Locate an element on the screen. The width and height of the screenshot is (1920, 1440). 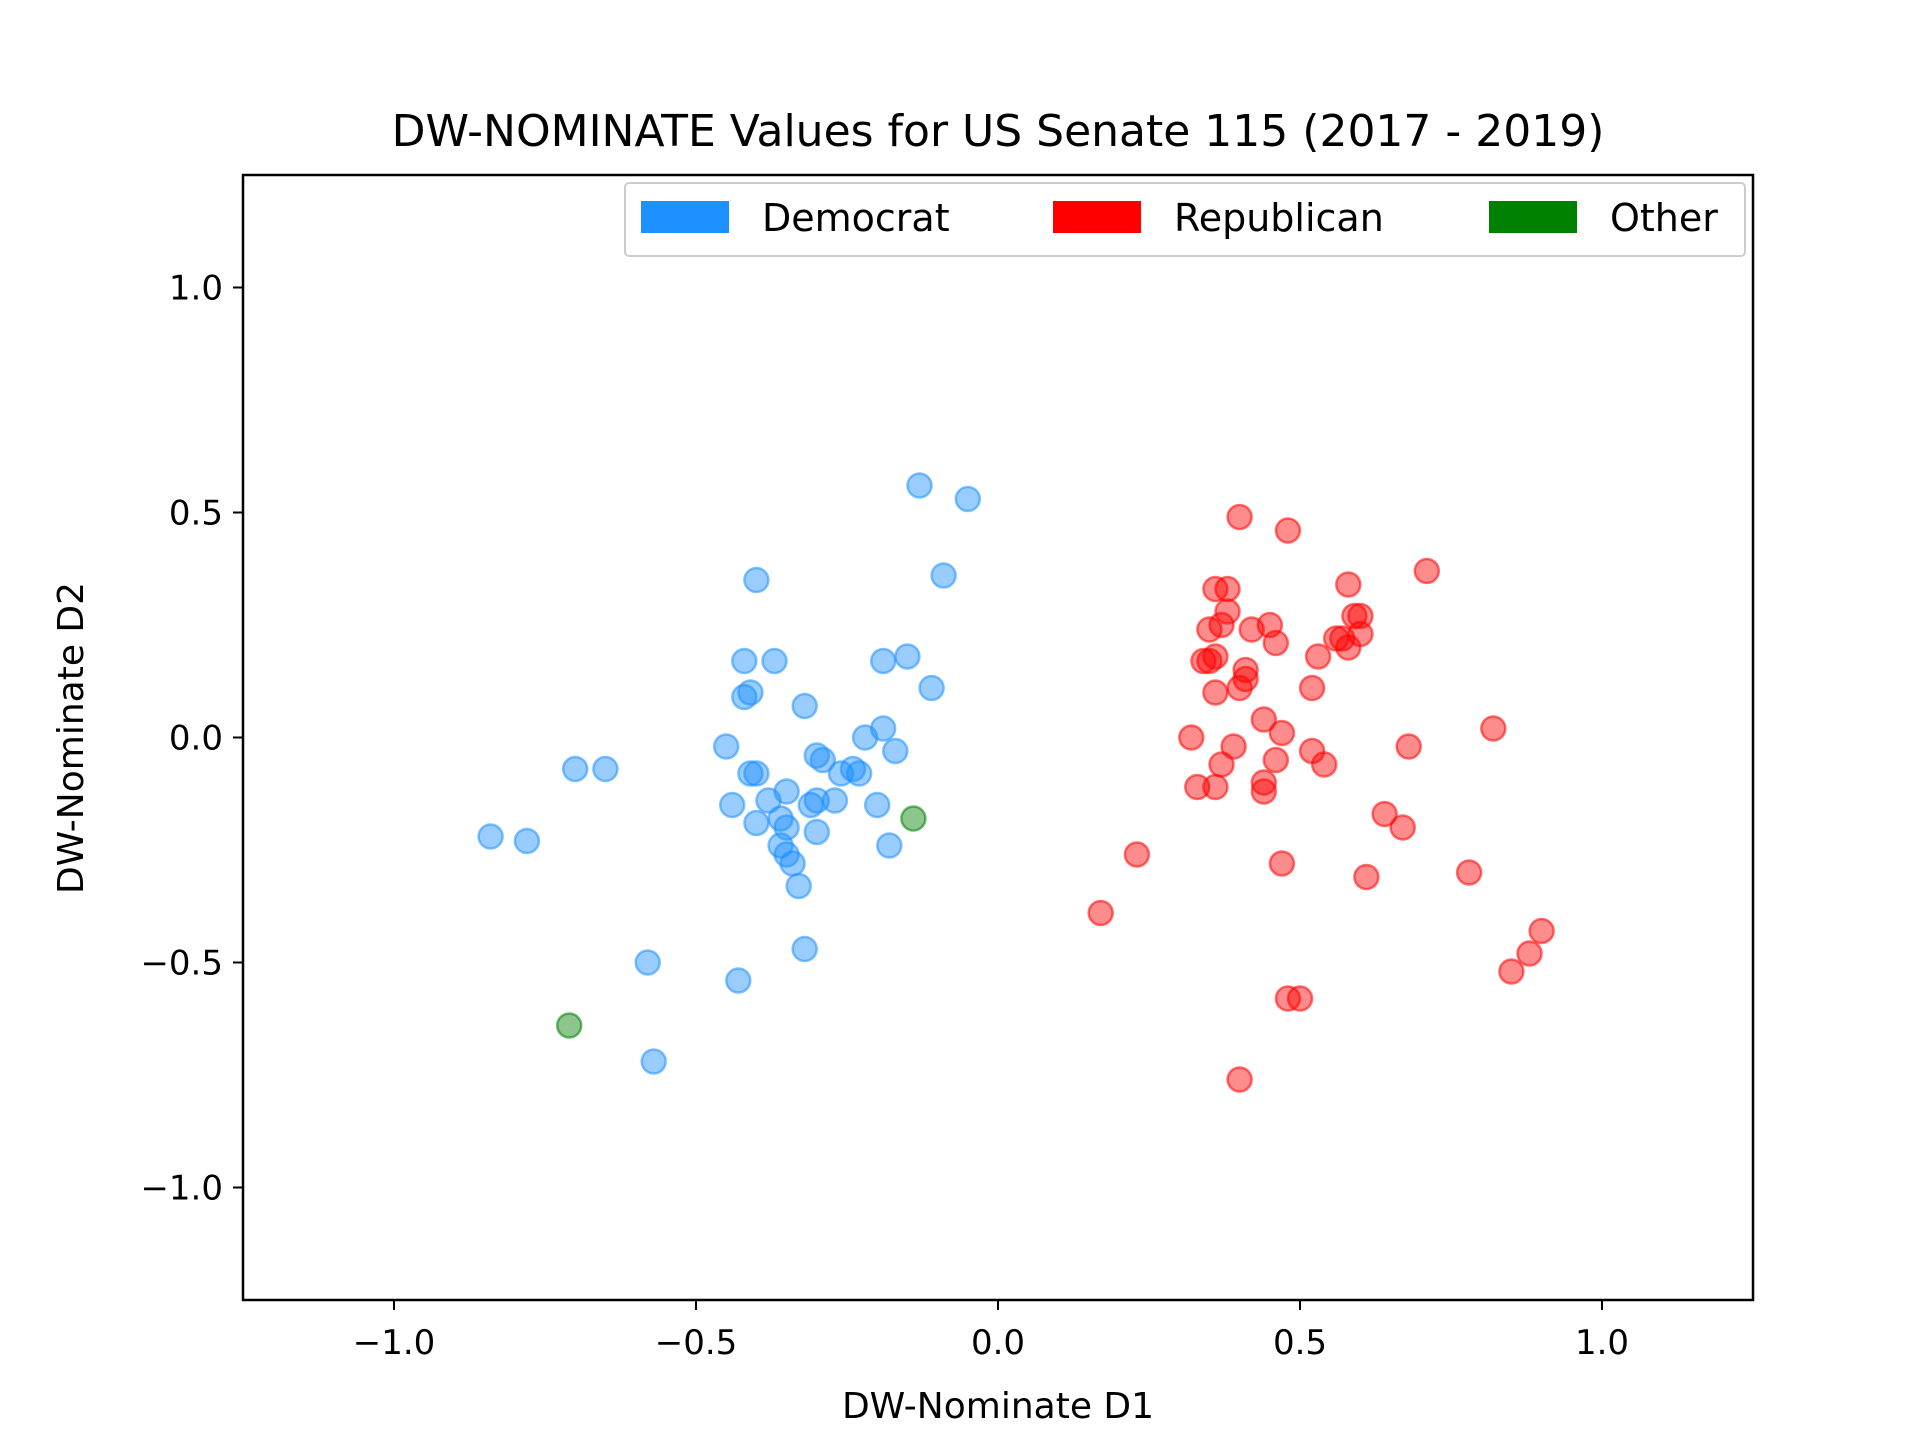
y-tick-label-1: 0.5 is located at coordinates (196, 514).